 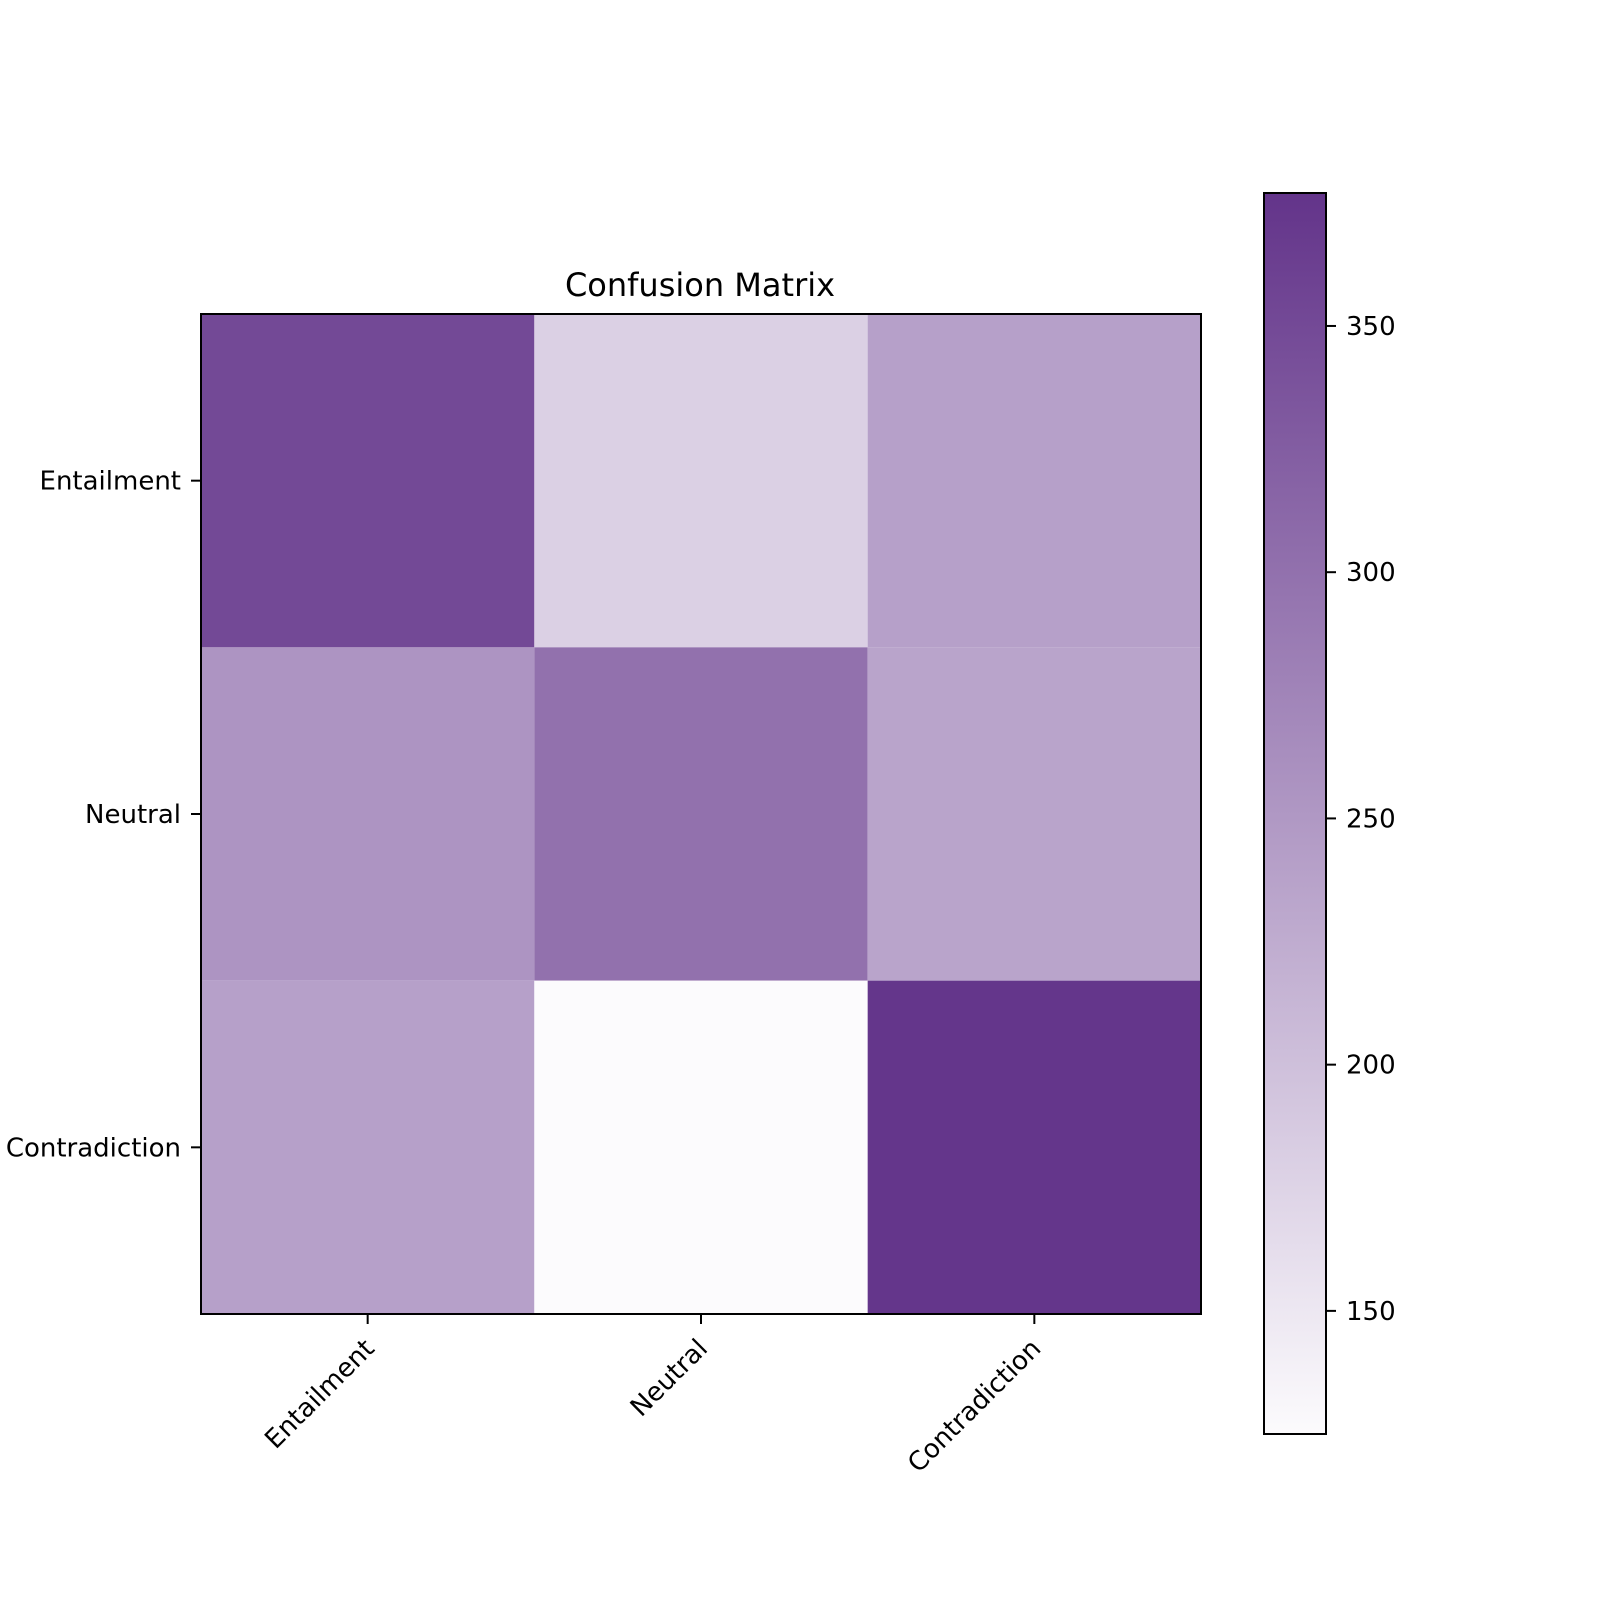 What do you see at coordinates (1371, 1066) in the screenshot?
I see `colorbar-tick-label: 200` at bounding box center [1371, 1066].